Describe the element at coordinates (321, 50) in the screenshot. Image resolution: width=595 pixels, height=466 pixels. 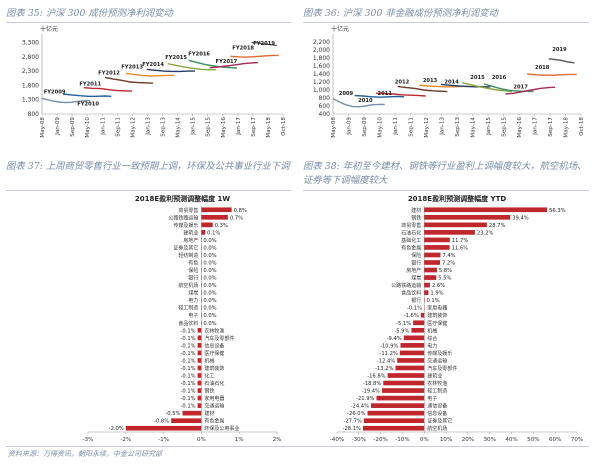
I see `y-tick-label: 2,000` at that location.